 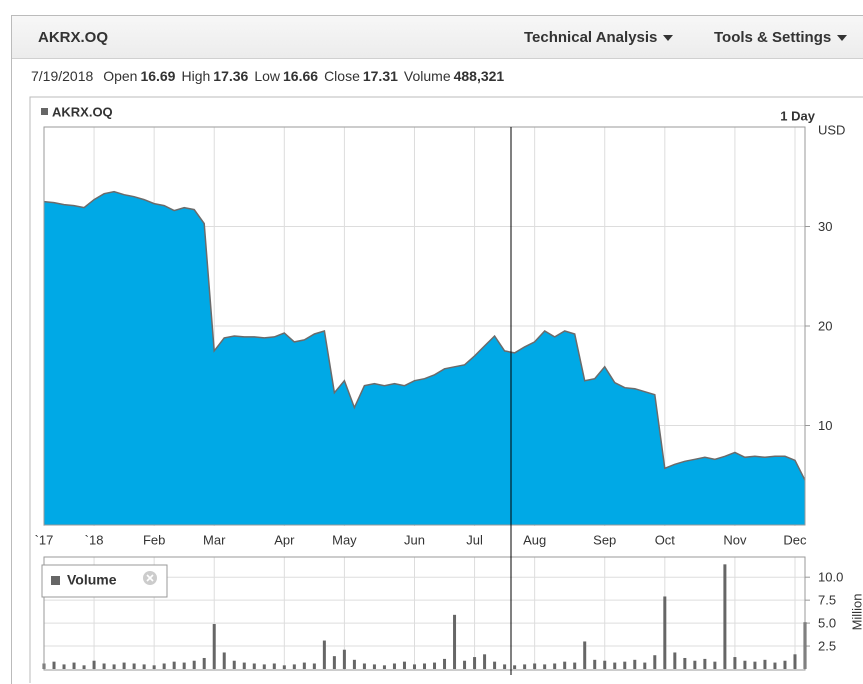 What do you see at coordinates (120, 76) in the screenshot?
I see `quote-label: Open` at bounding box center [120, 76].